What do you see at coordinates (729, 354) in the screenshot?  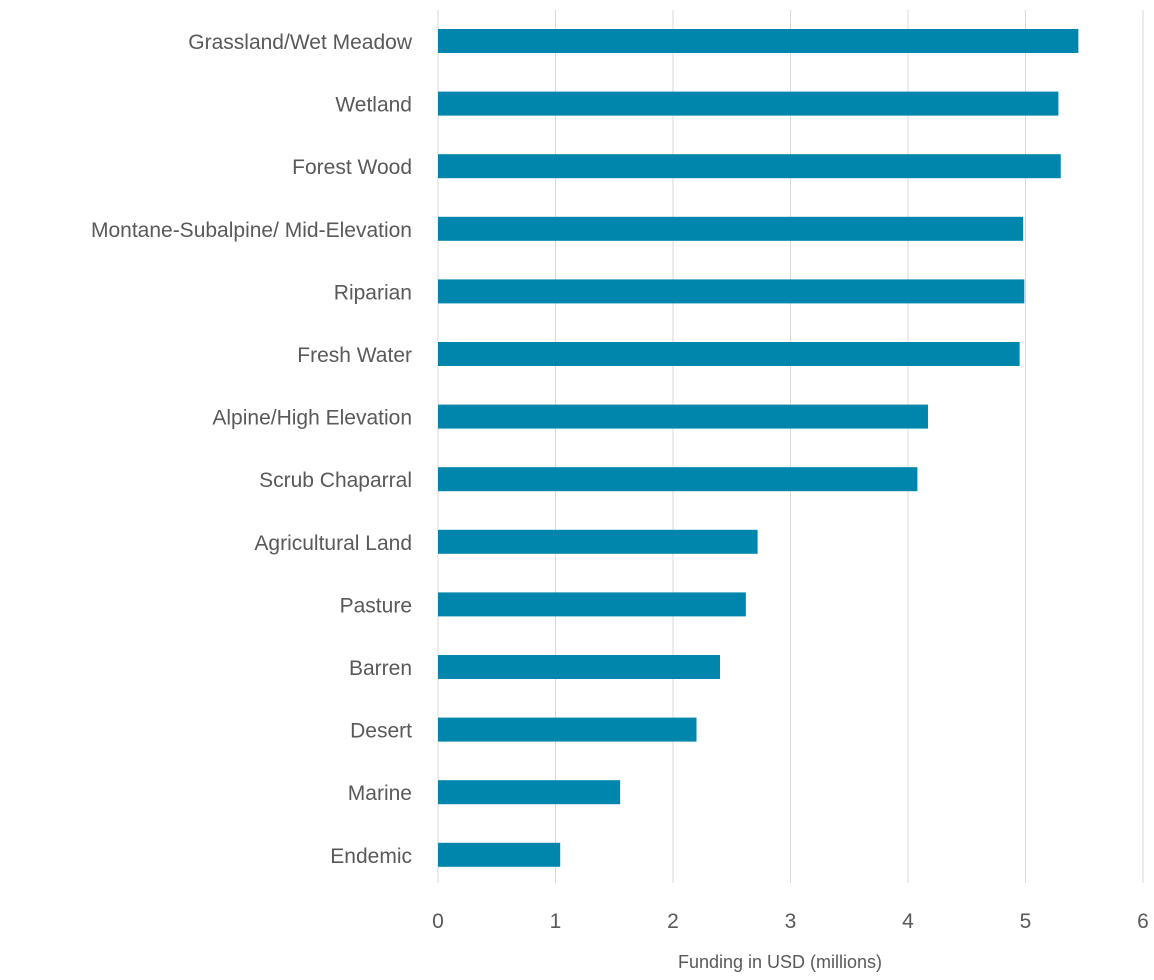 I see `bar-fresh-water` at bounding box center [729, 354].